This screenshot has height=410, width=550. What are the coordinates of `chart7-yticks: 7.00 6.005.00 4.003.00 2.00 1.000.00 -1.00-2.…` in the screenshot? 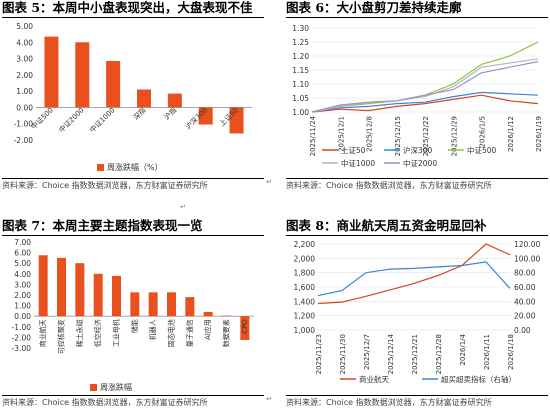 It's located at (133, 295).